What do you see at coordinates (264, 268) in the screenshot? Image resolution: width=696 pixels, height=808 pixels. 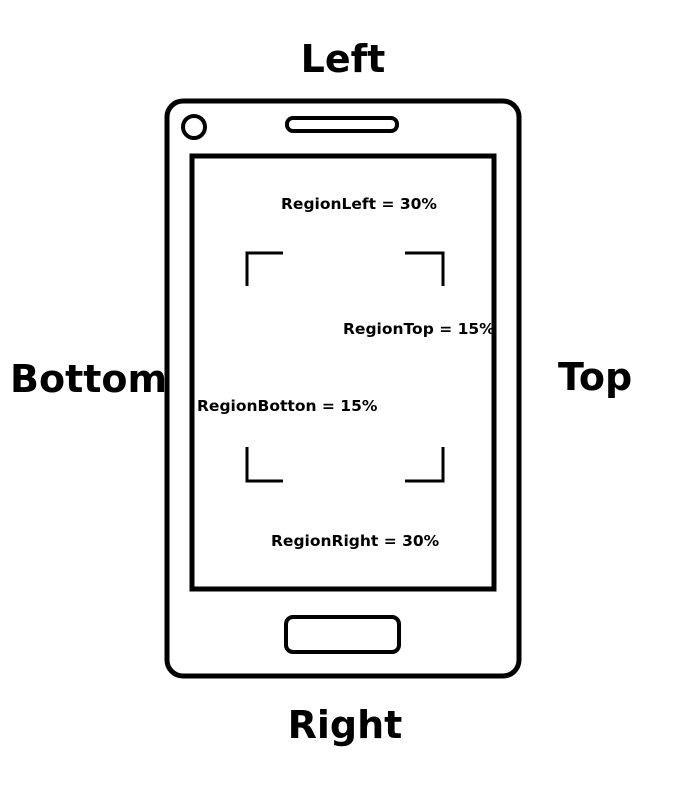 I see `scan-frame-corner-top-left` at bounding box center [264, 268].